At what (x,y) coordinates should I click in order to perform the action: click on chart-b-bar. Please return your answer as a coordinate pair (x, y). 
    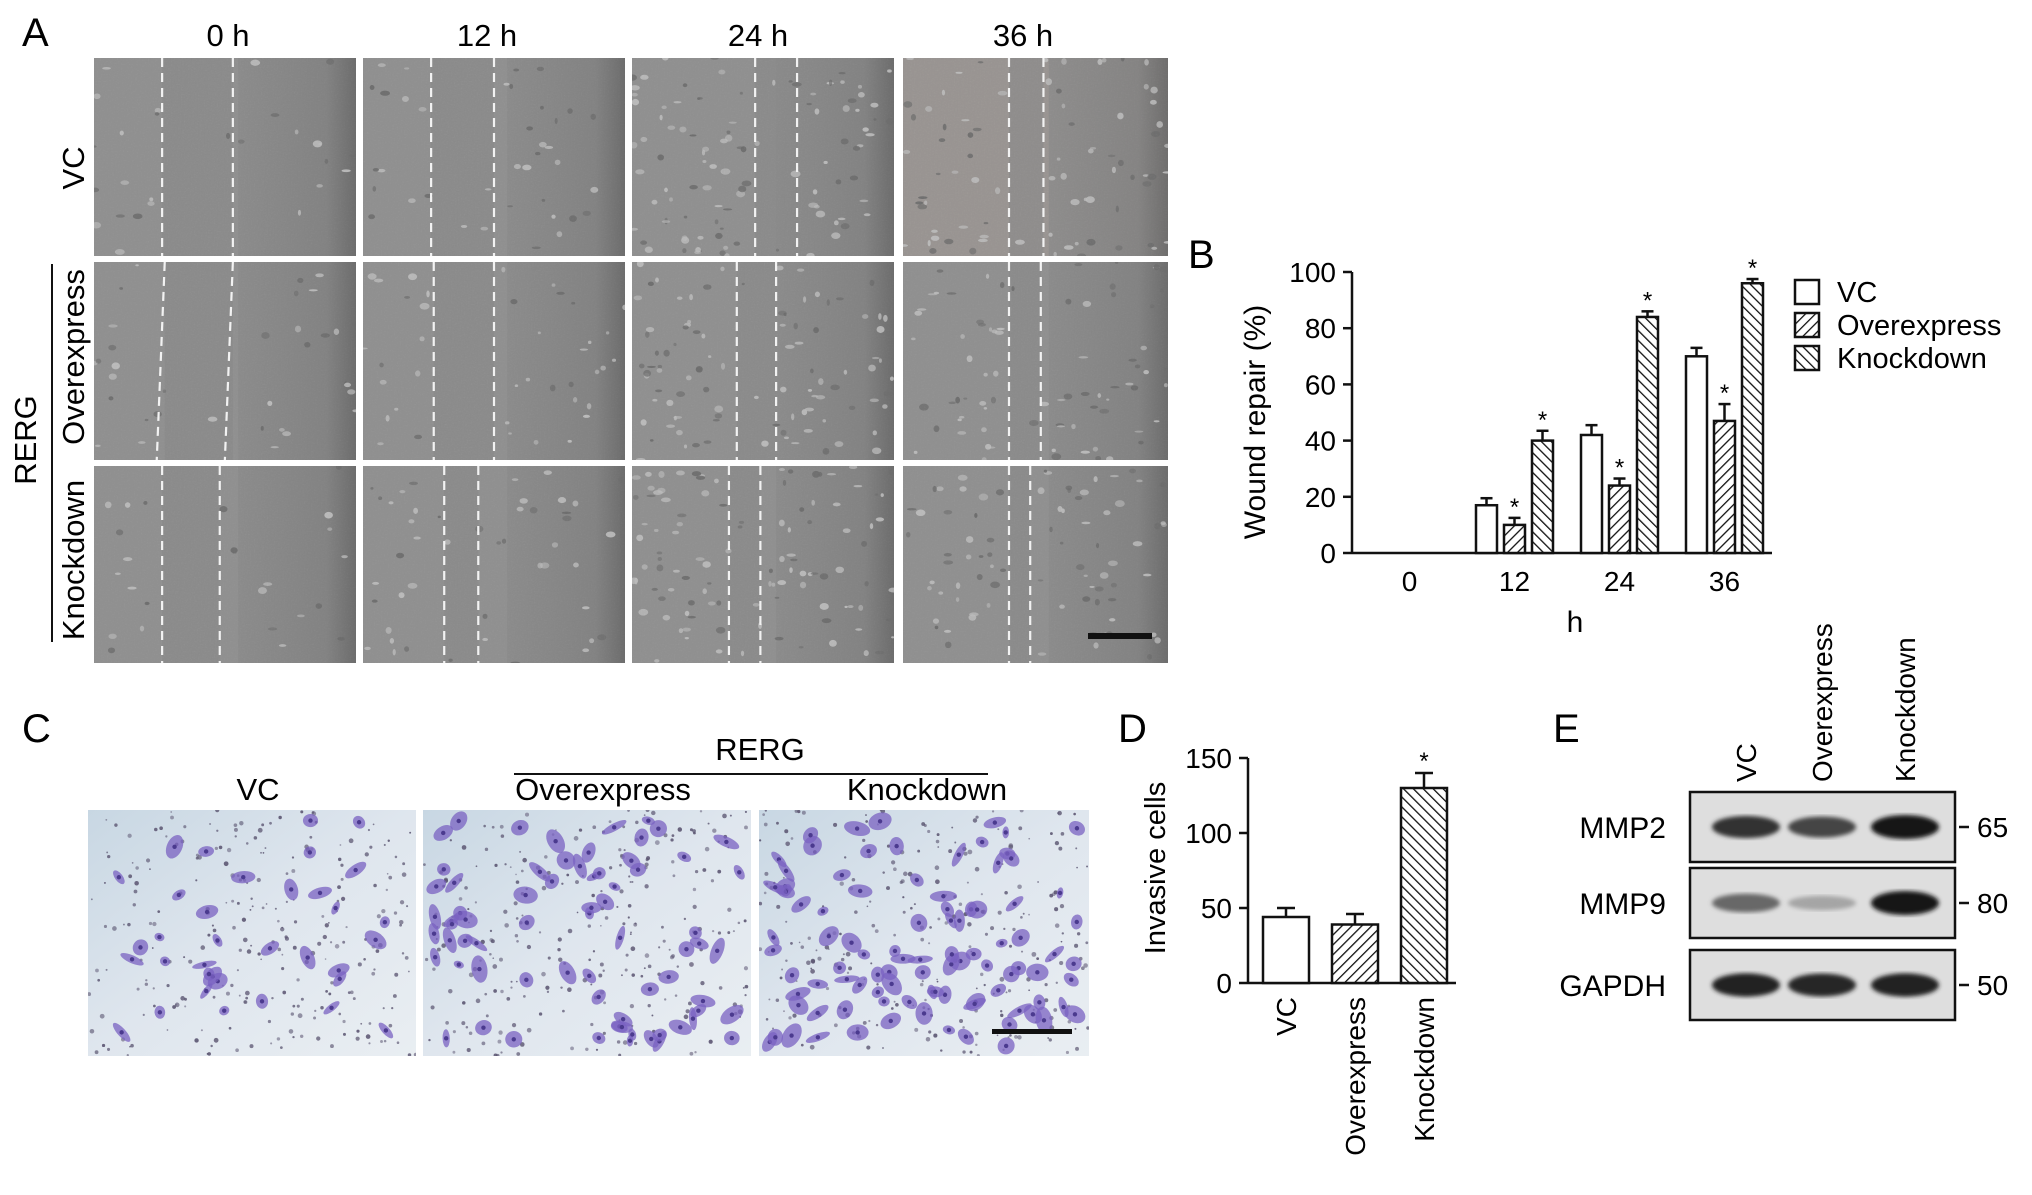
    Looking at the image, I should click on (1591, 494).